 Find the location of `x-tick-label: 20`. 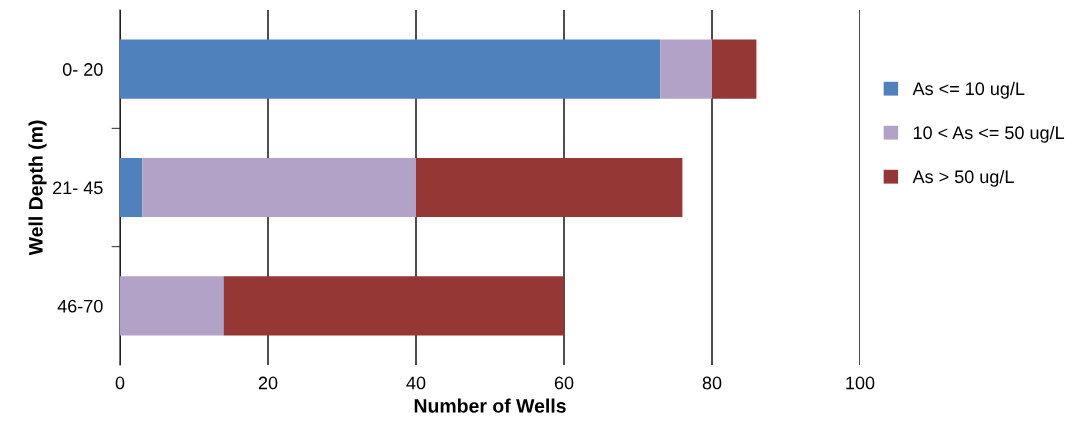

x-tick-label: 20 is located at coordinates (268, 383).